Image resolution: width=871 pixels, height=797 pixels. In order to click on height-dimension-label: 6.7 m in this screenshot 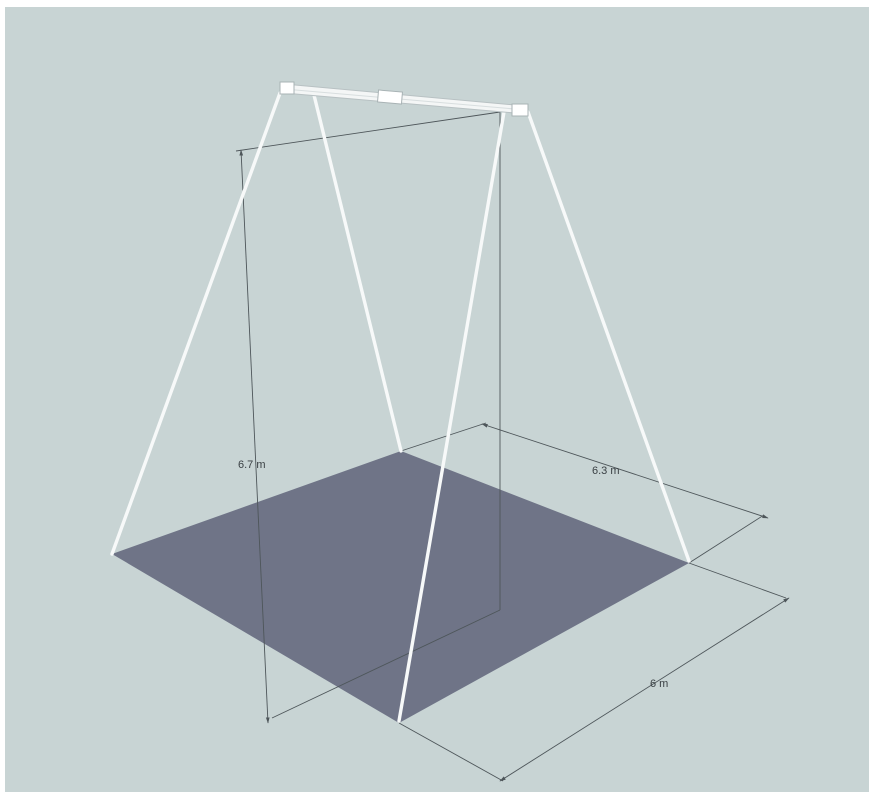, I will do `click(252, 465)`.